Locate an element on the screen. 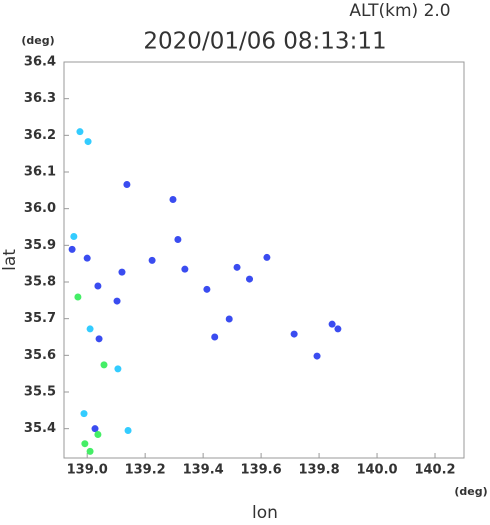 The height and width of the screenshot is (525, 490). y-tick-label: 36.1 is located at coordinates (40, 172).